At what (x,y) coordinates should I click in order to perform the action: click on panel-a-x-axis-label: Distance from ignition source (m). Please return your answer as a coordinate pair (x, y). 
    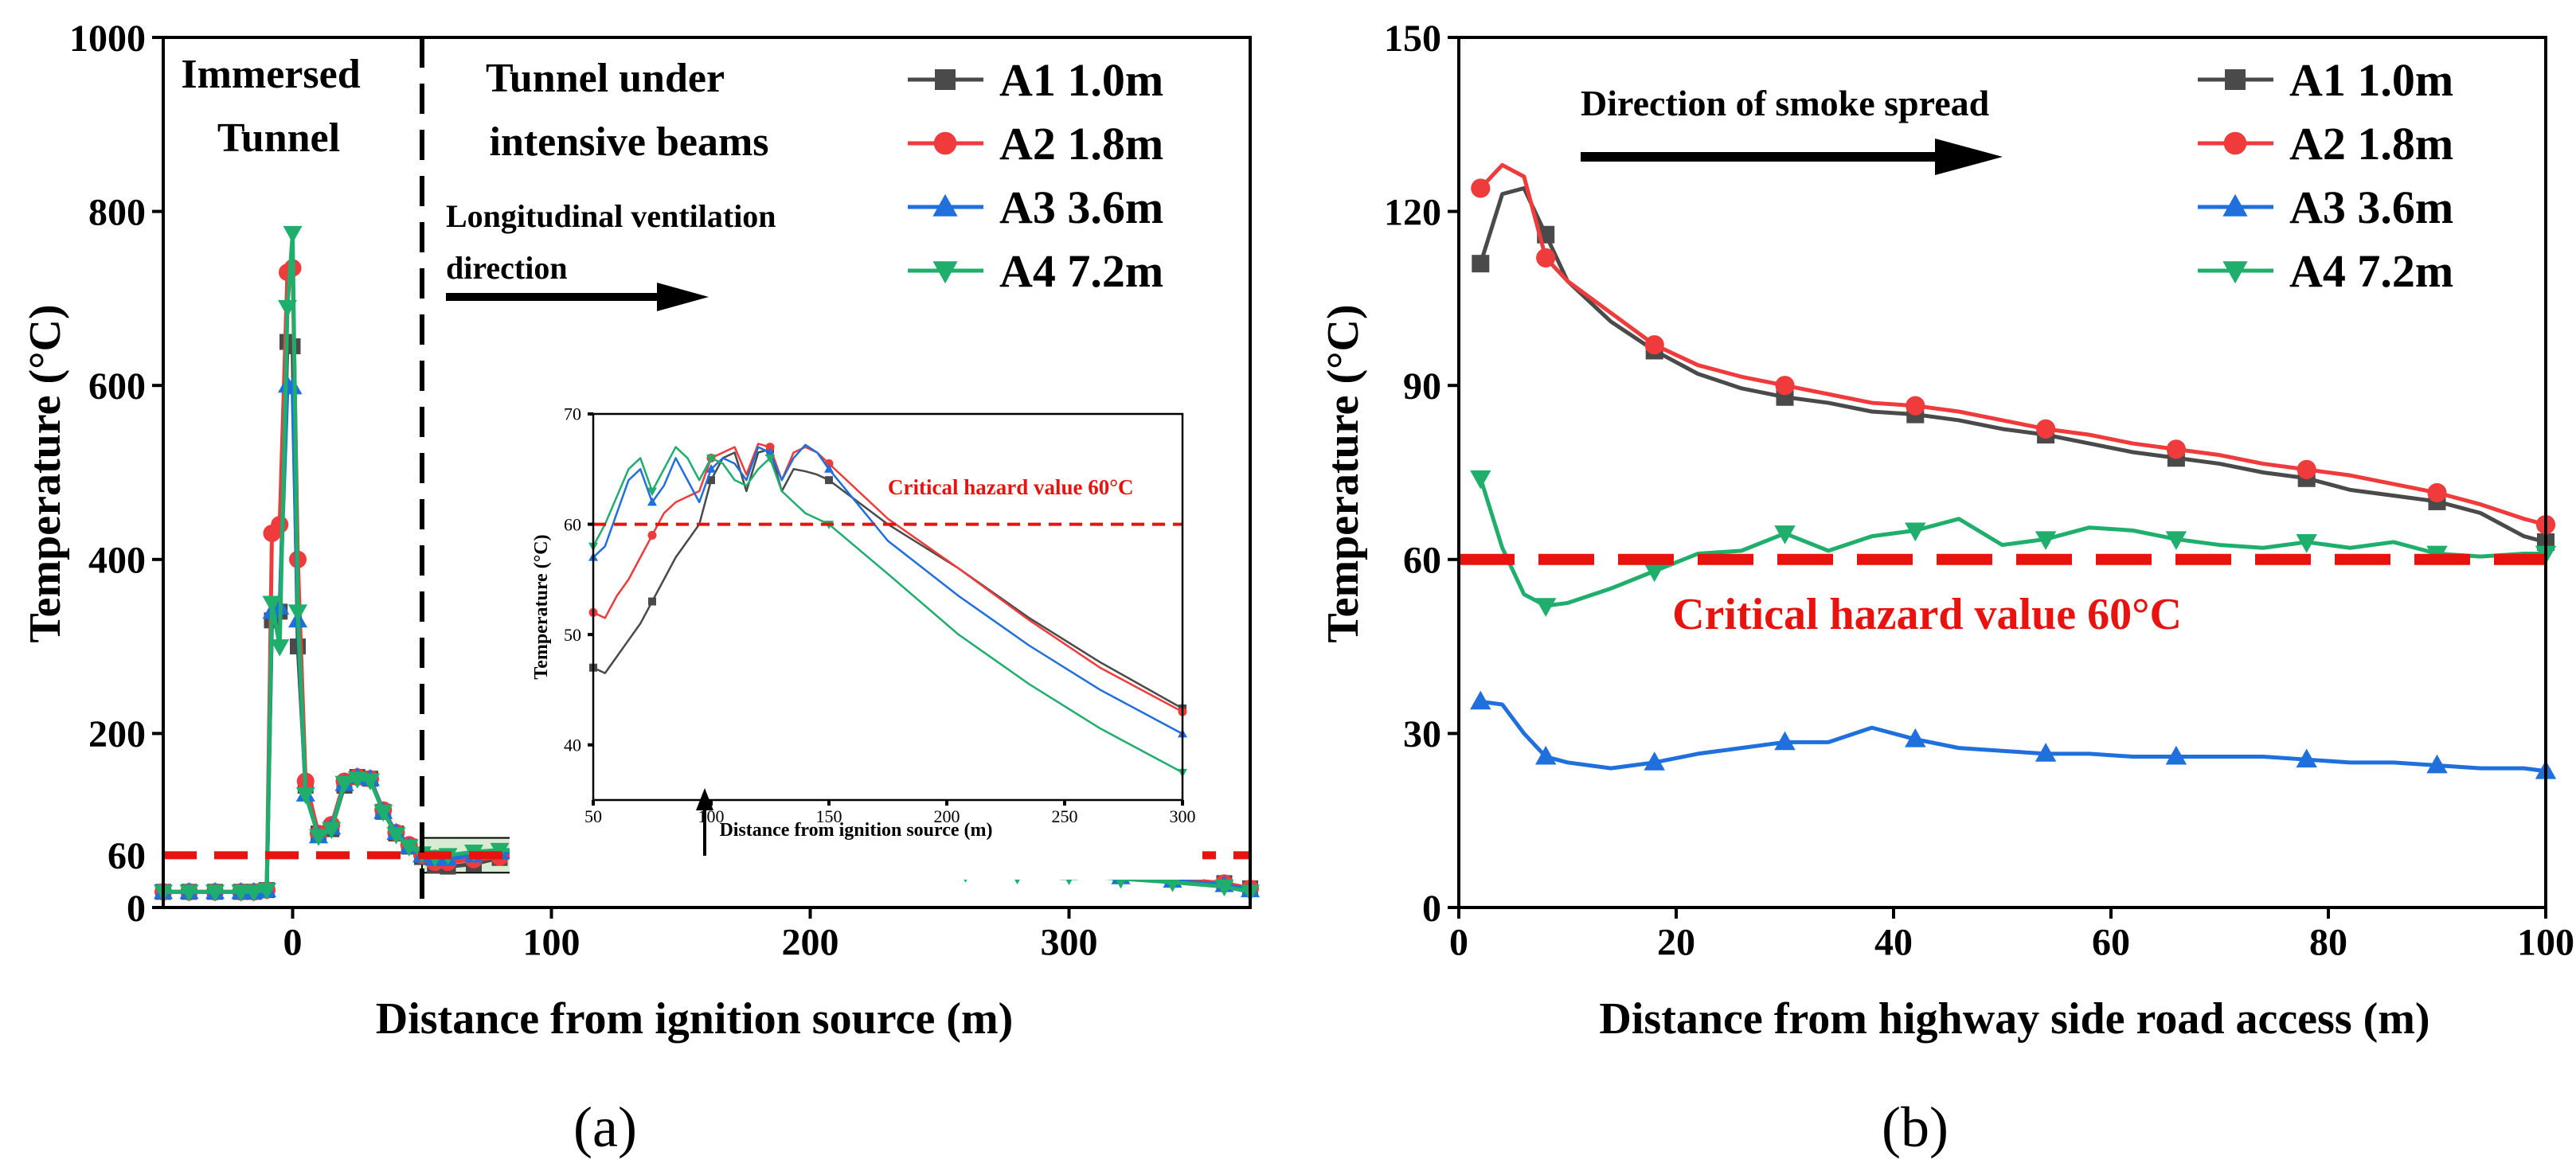
    Looking at the image, I should click on (695, 1019).